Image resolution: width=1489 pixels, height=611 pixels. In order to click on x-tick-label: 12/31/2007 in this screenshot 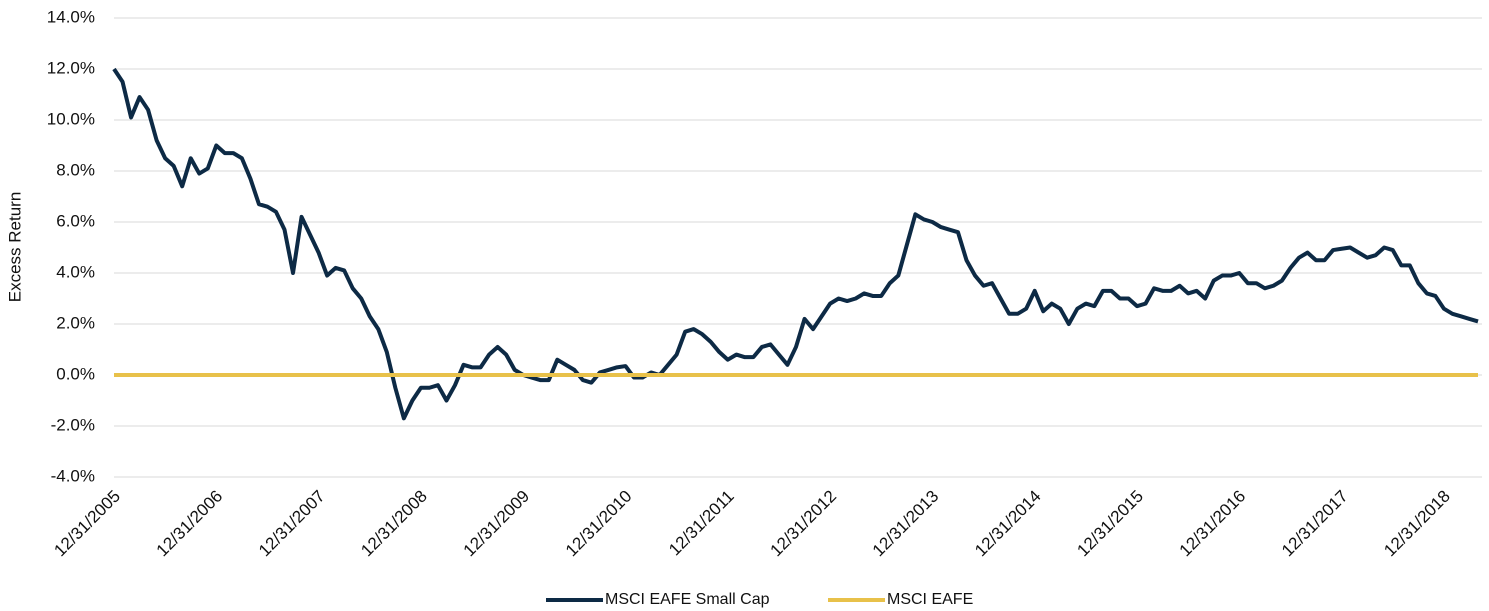, I will do `click(292, 524)`.